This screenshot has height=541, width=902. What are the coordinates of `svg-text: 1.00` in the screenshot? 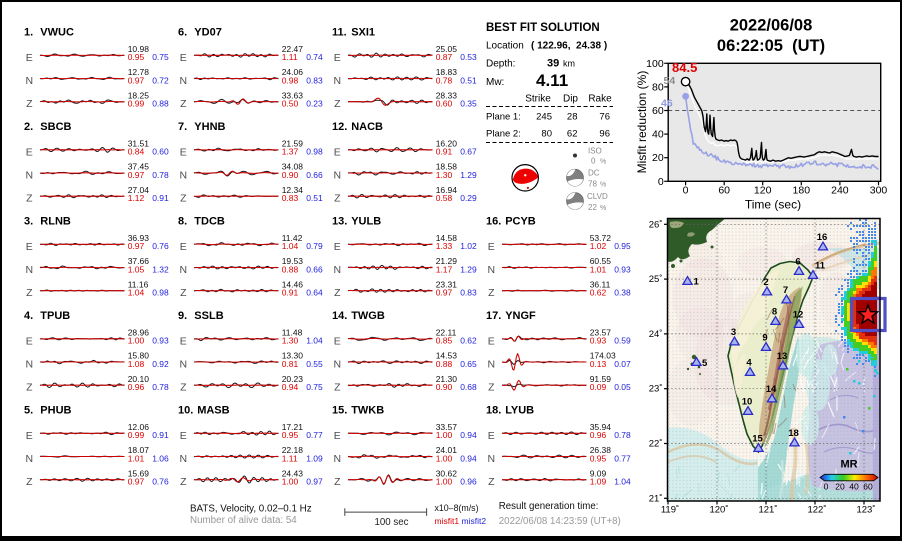 It's located at (290, 482).